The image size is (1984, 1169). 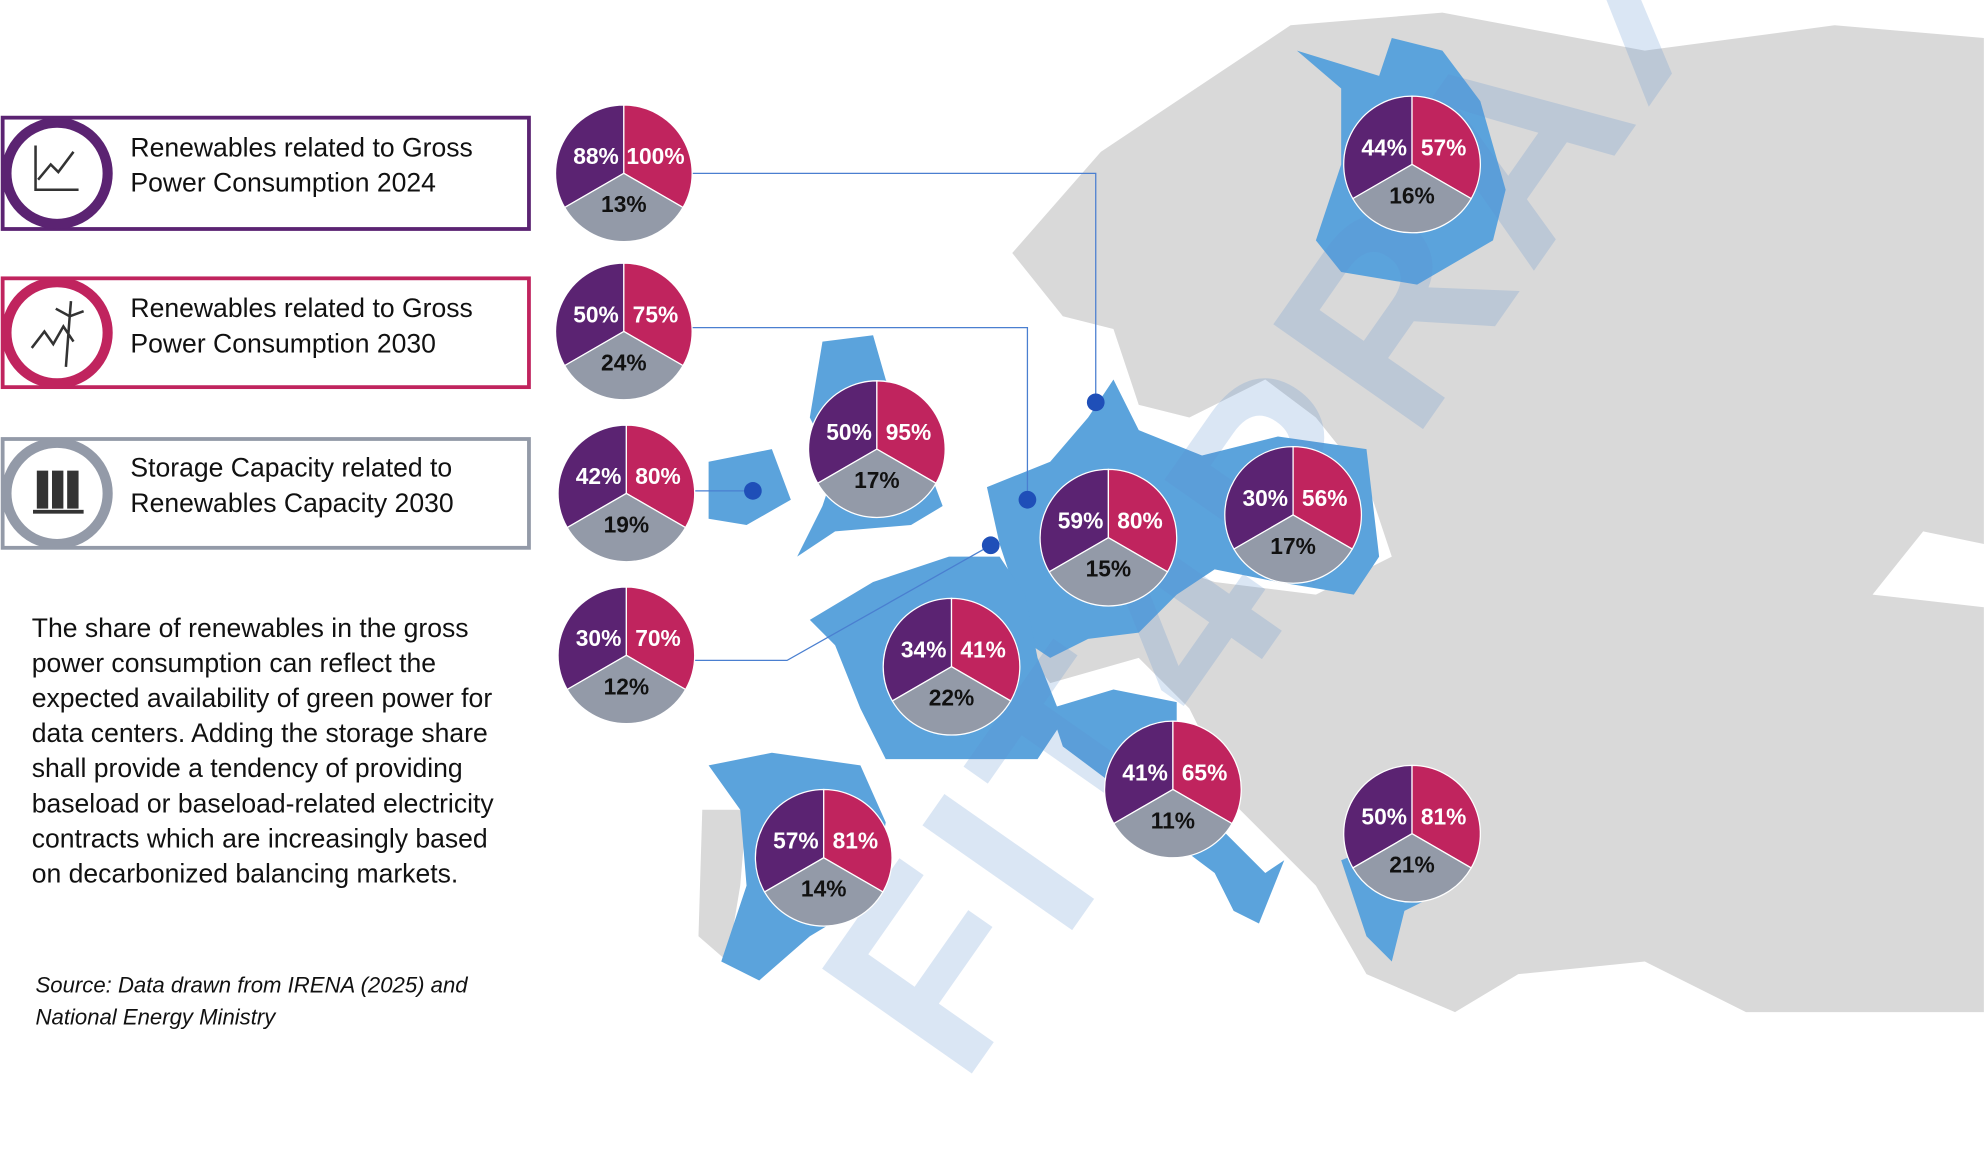 I want to click on description-line: data centers. Adding the storage share, so click(x=260, y=733).